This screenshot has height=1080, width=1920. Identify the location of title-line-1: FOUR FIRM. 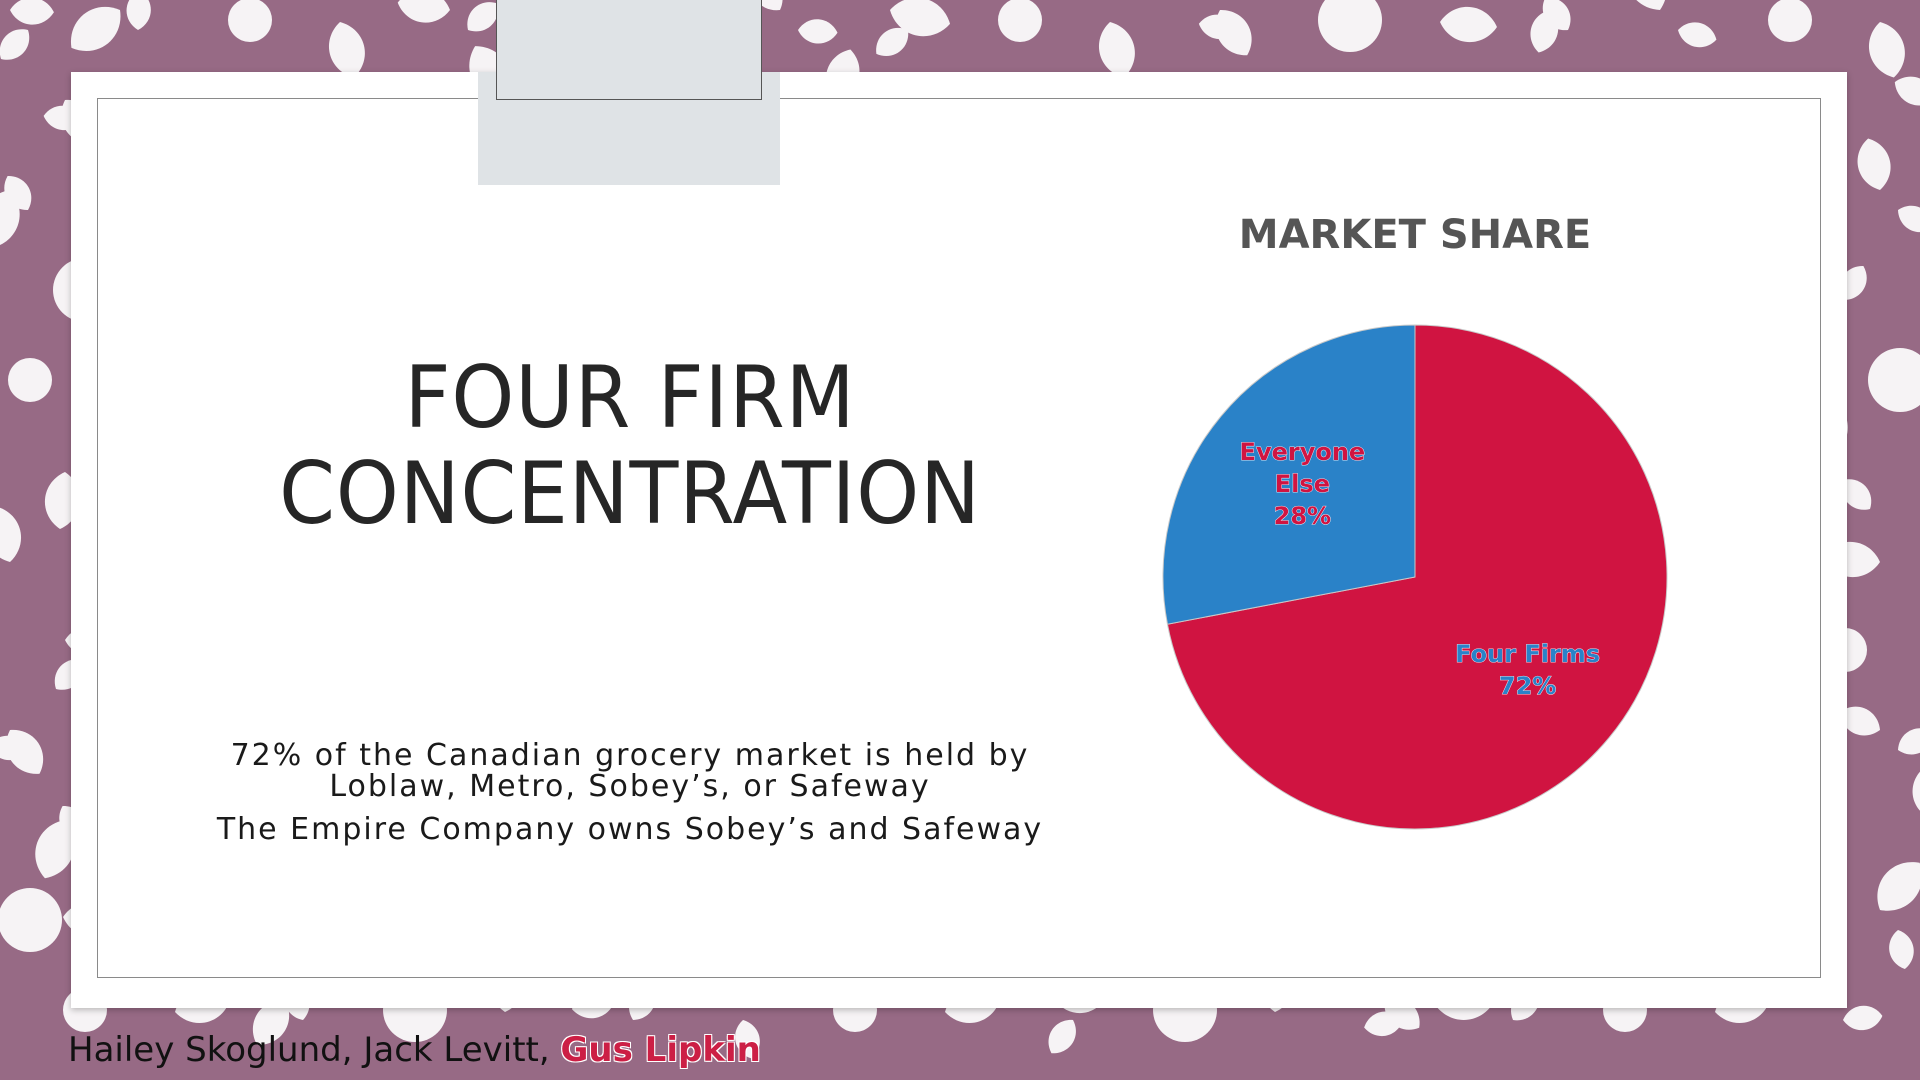
(630, 398).